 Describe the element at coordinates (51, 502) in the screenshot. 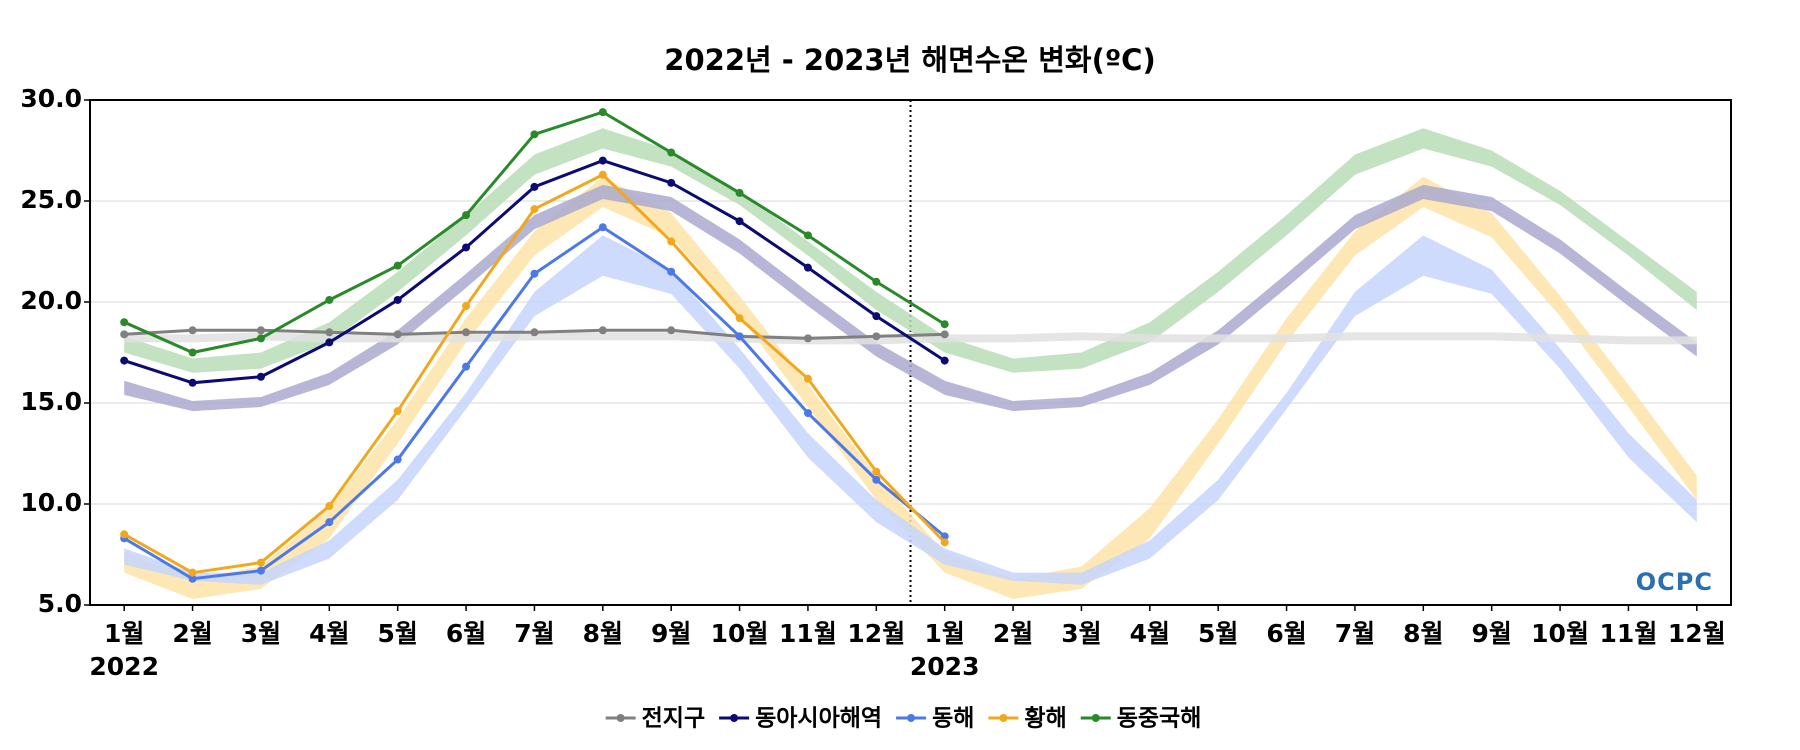

I see `y-tick-label: 10.0` at that location.